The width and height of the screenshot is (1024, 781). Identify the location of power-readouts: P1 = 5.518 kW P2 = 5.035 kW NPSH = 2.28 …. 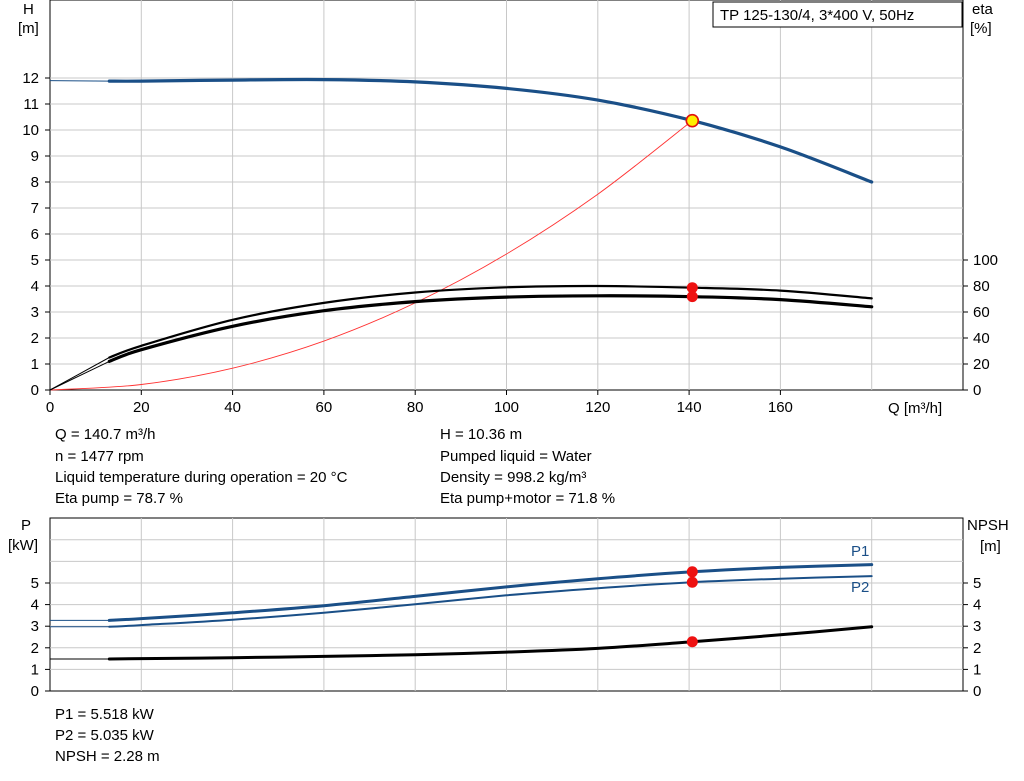
(107, 735).